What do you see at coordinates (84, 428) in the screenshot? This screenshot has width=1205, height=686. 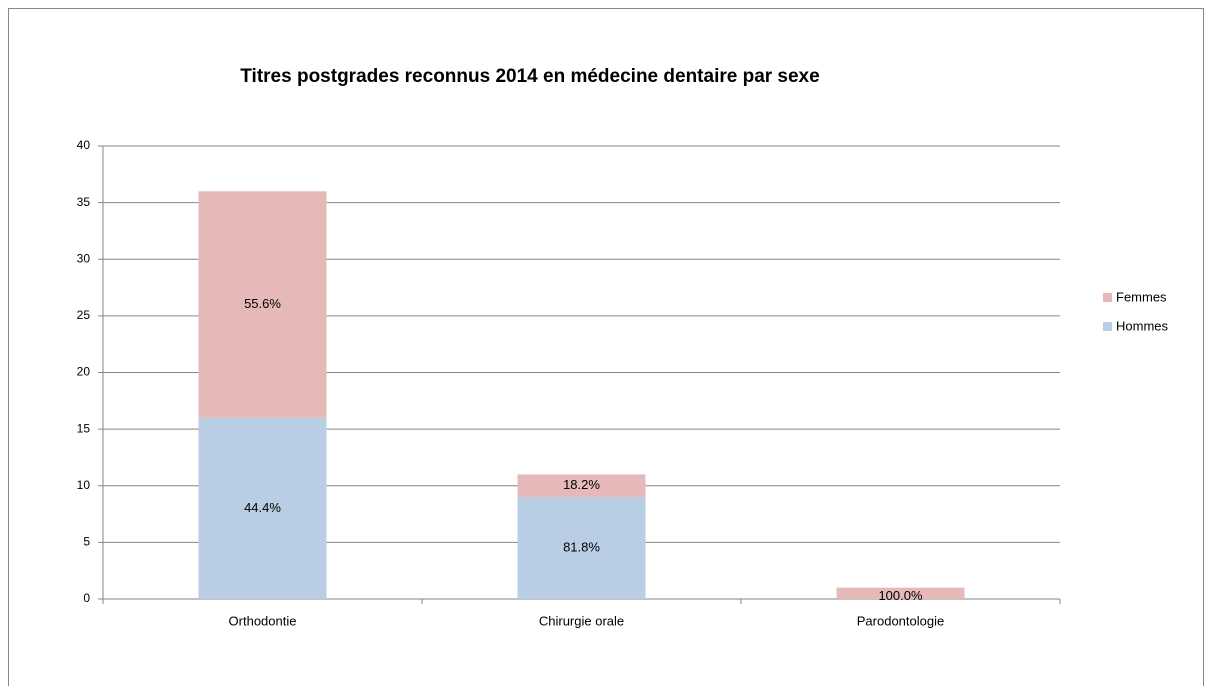 I see `y-tick-label: 15` at bounding box center [84, 428].